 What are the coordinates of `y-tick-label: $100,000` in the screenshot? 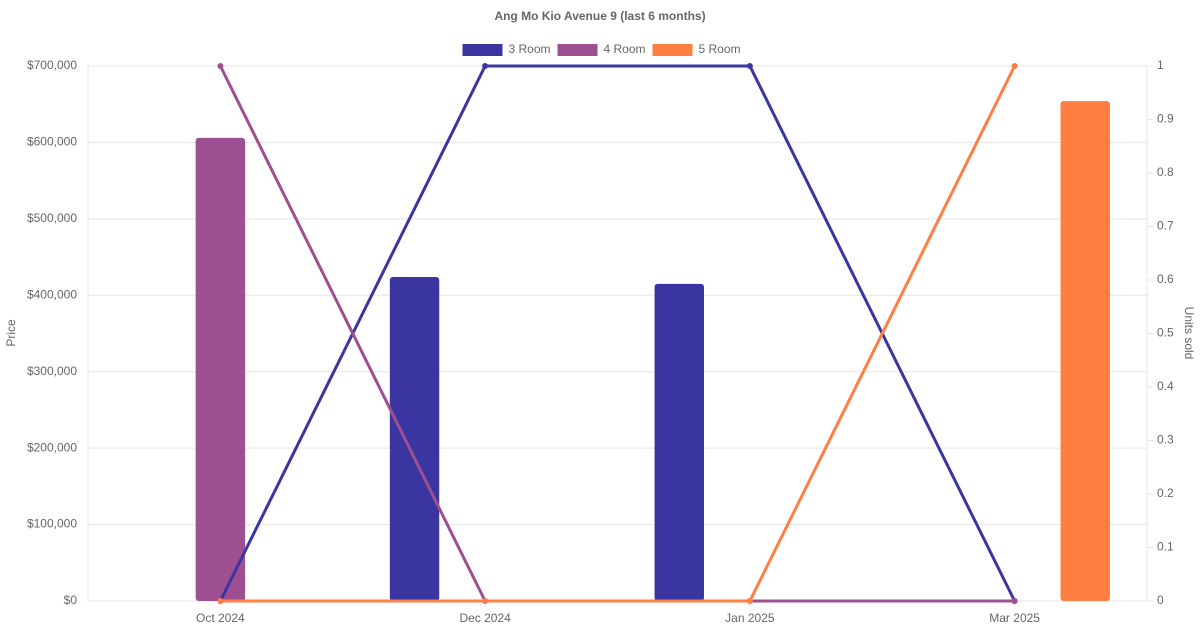 It's located at (52, 524).